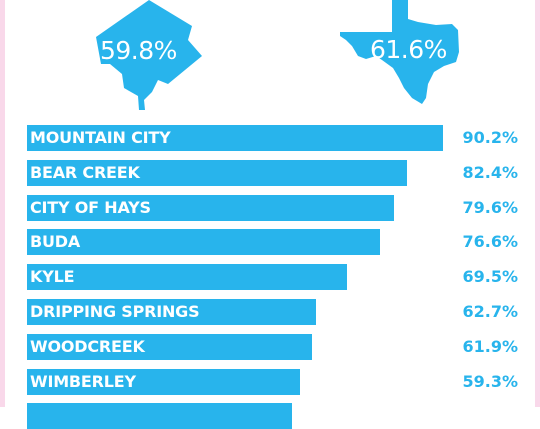 The image size is (540, 429). What do you see at coordinates (490, 241) in the screenshot?
I see `bar-value-label: 76.6%` at bounding box center [490, 241].